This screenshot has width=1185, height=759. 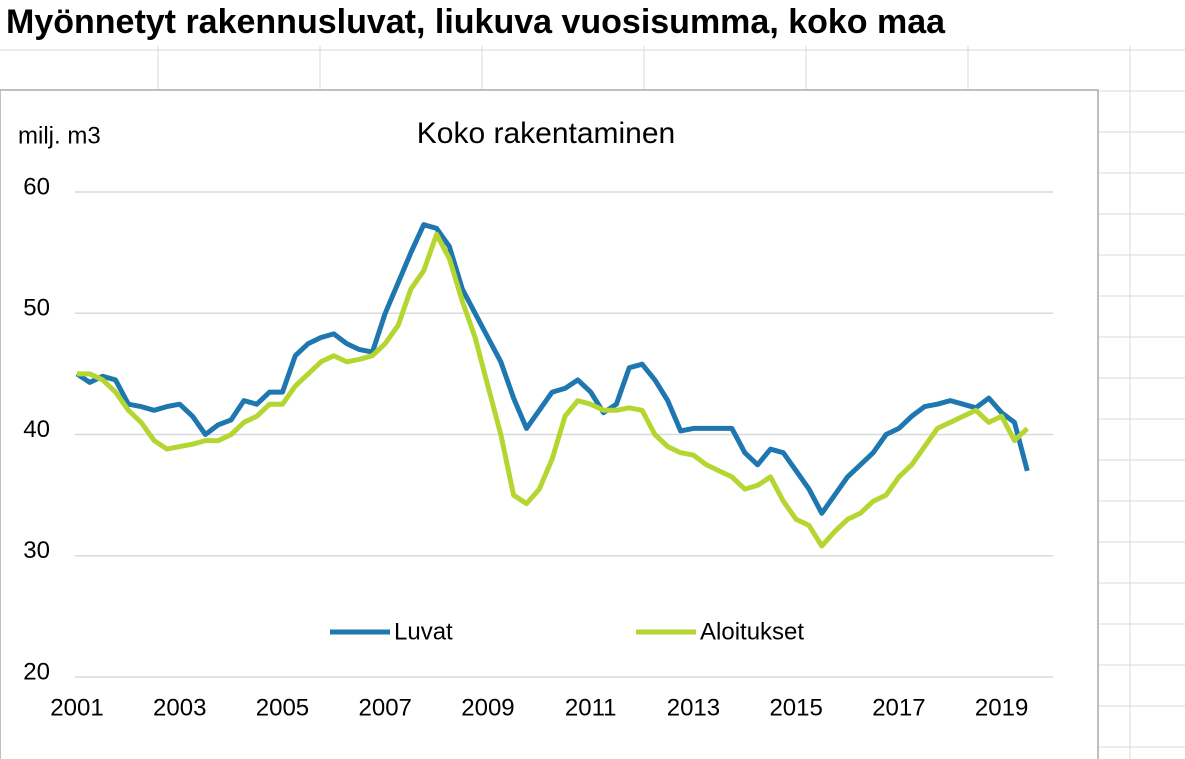 I want to click on y-tick-label: 30, so click(x=36, y=550).